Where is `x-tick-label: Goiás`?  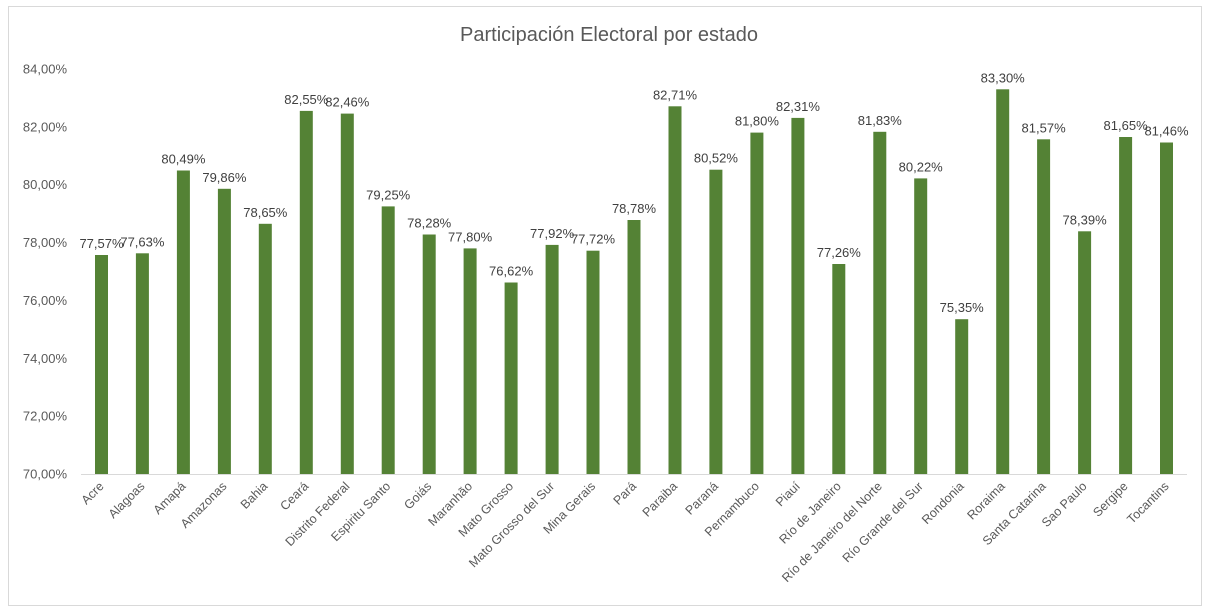
x-tick-label: Goiás is located at coordinates (417, 495).